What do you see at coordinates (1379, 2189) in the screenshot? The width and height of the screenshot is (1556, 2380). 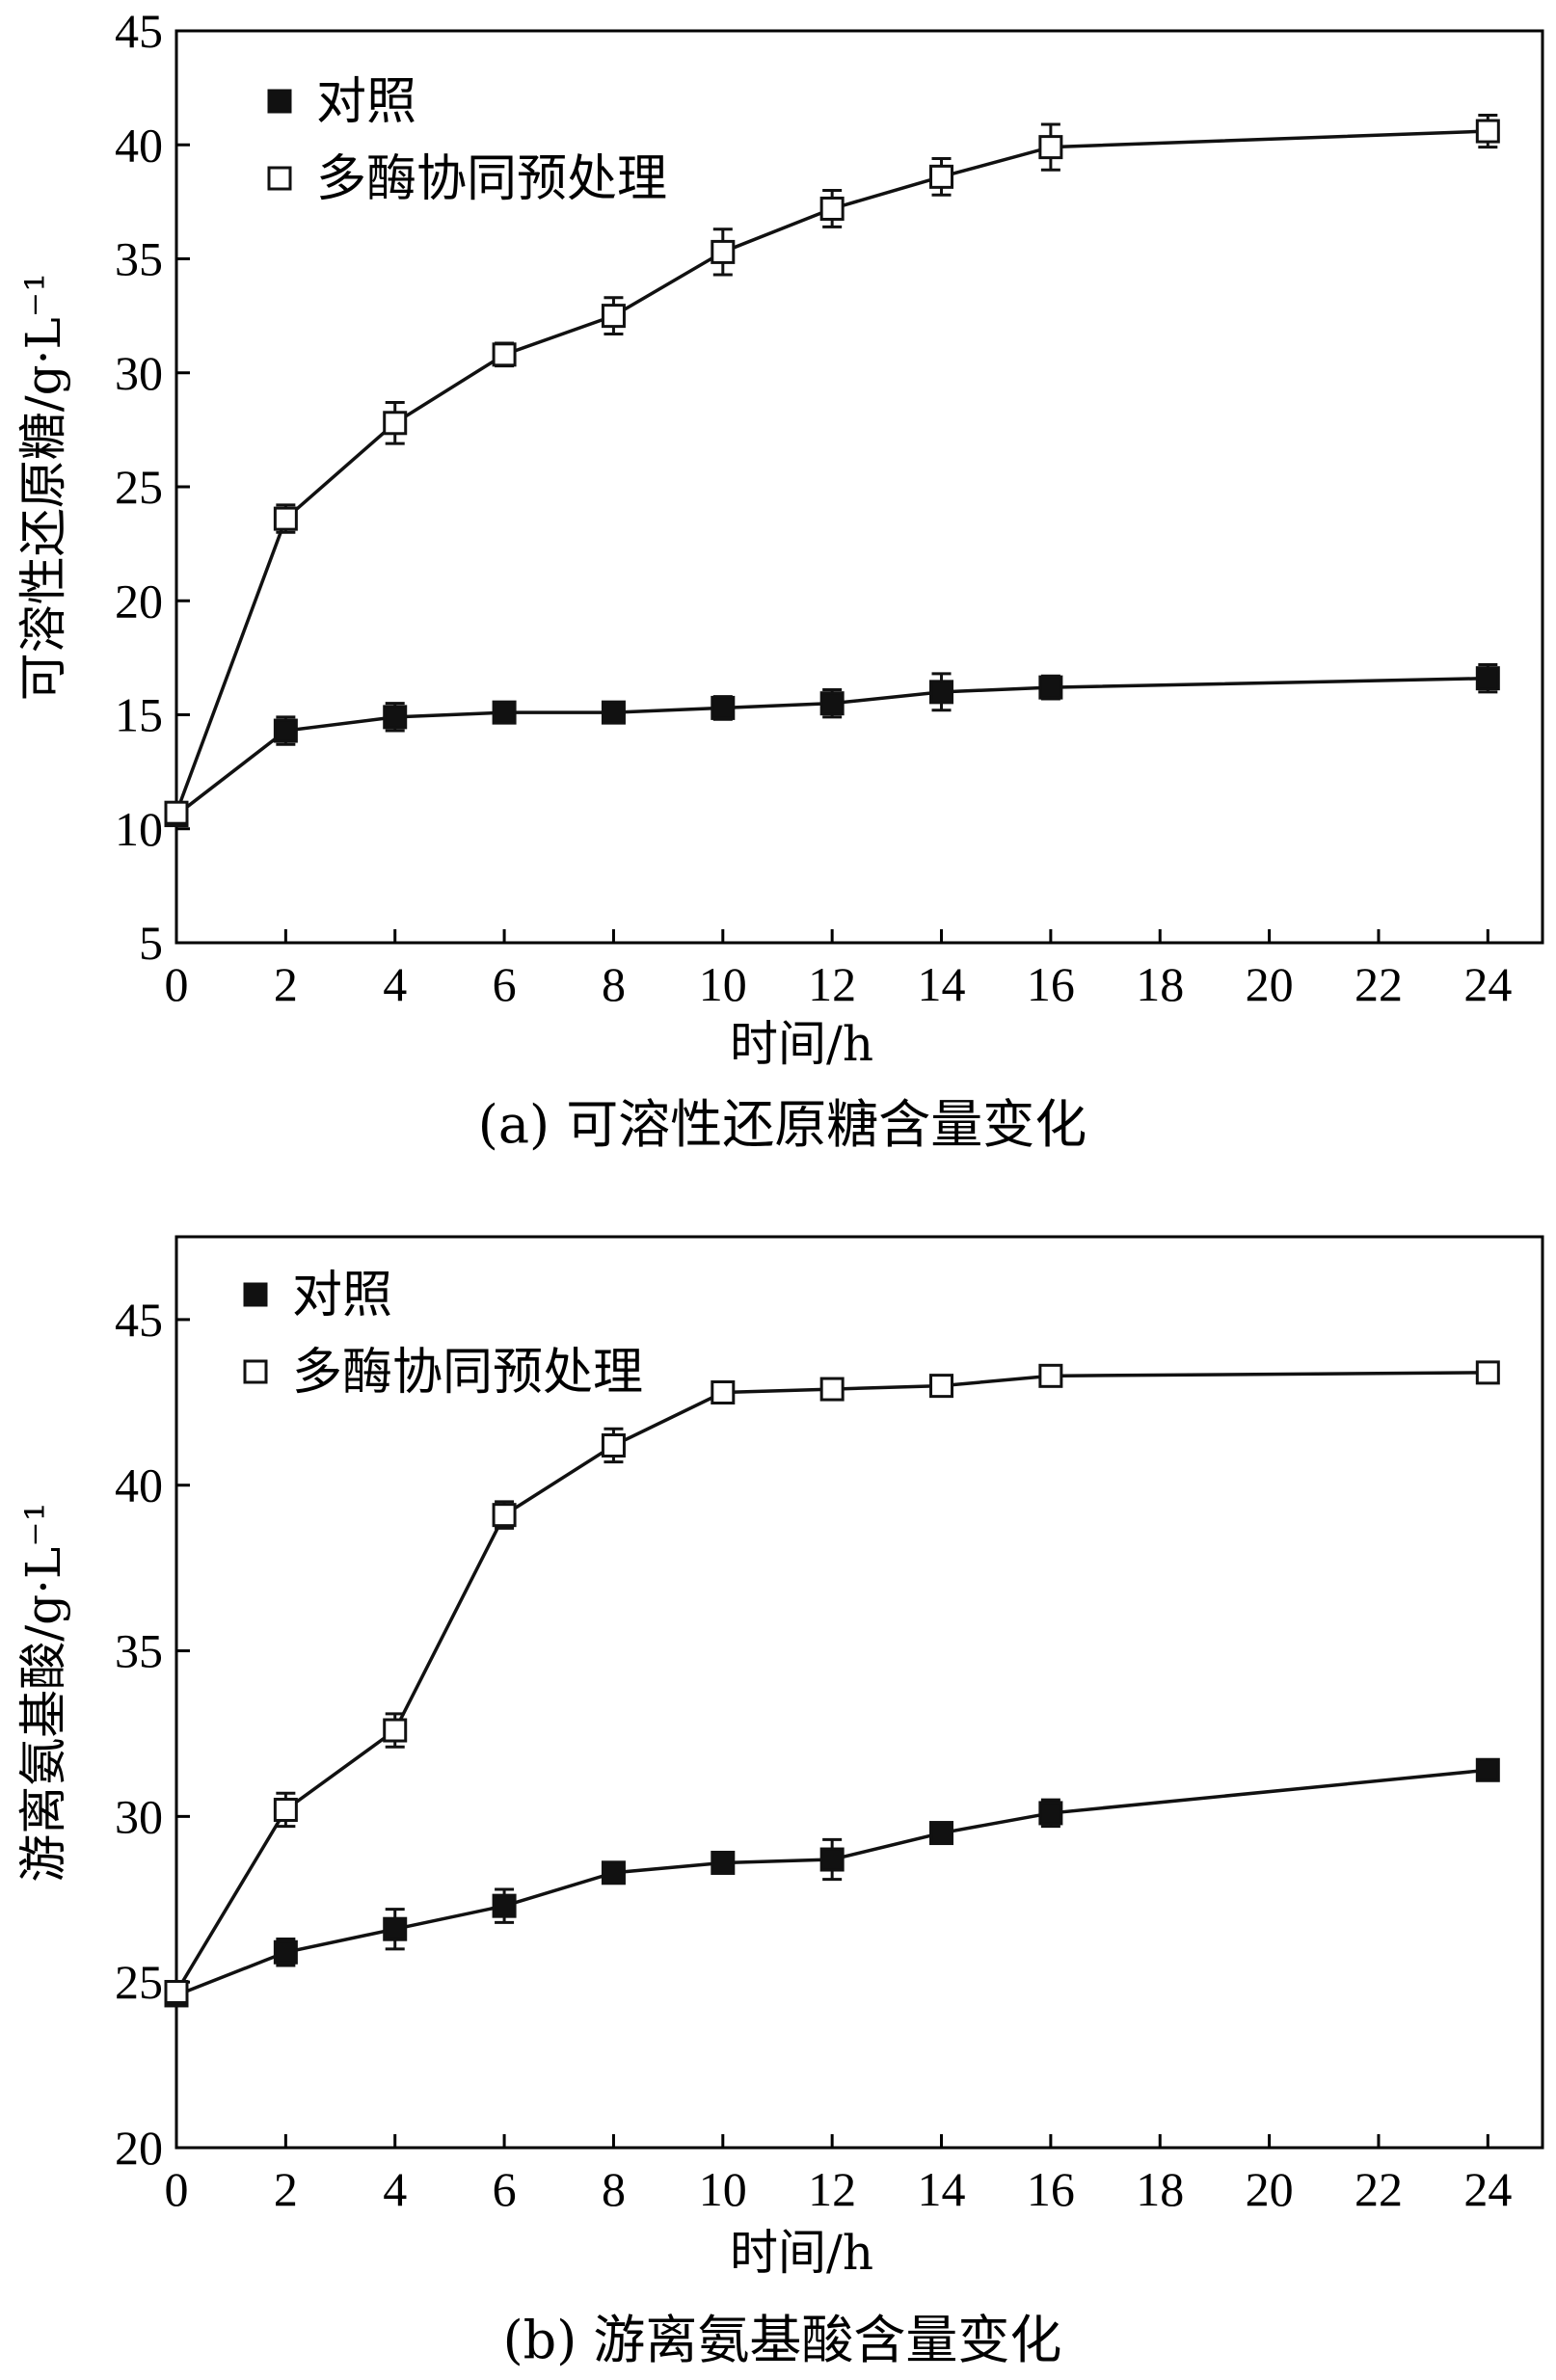 I see `x-tick-label: 22` at bounding box center [1379, 2189].